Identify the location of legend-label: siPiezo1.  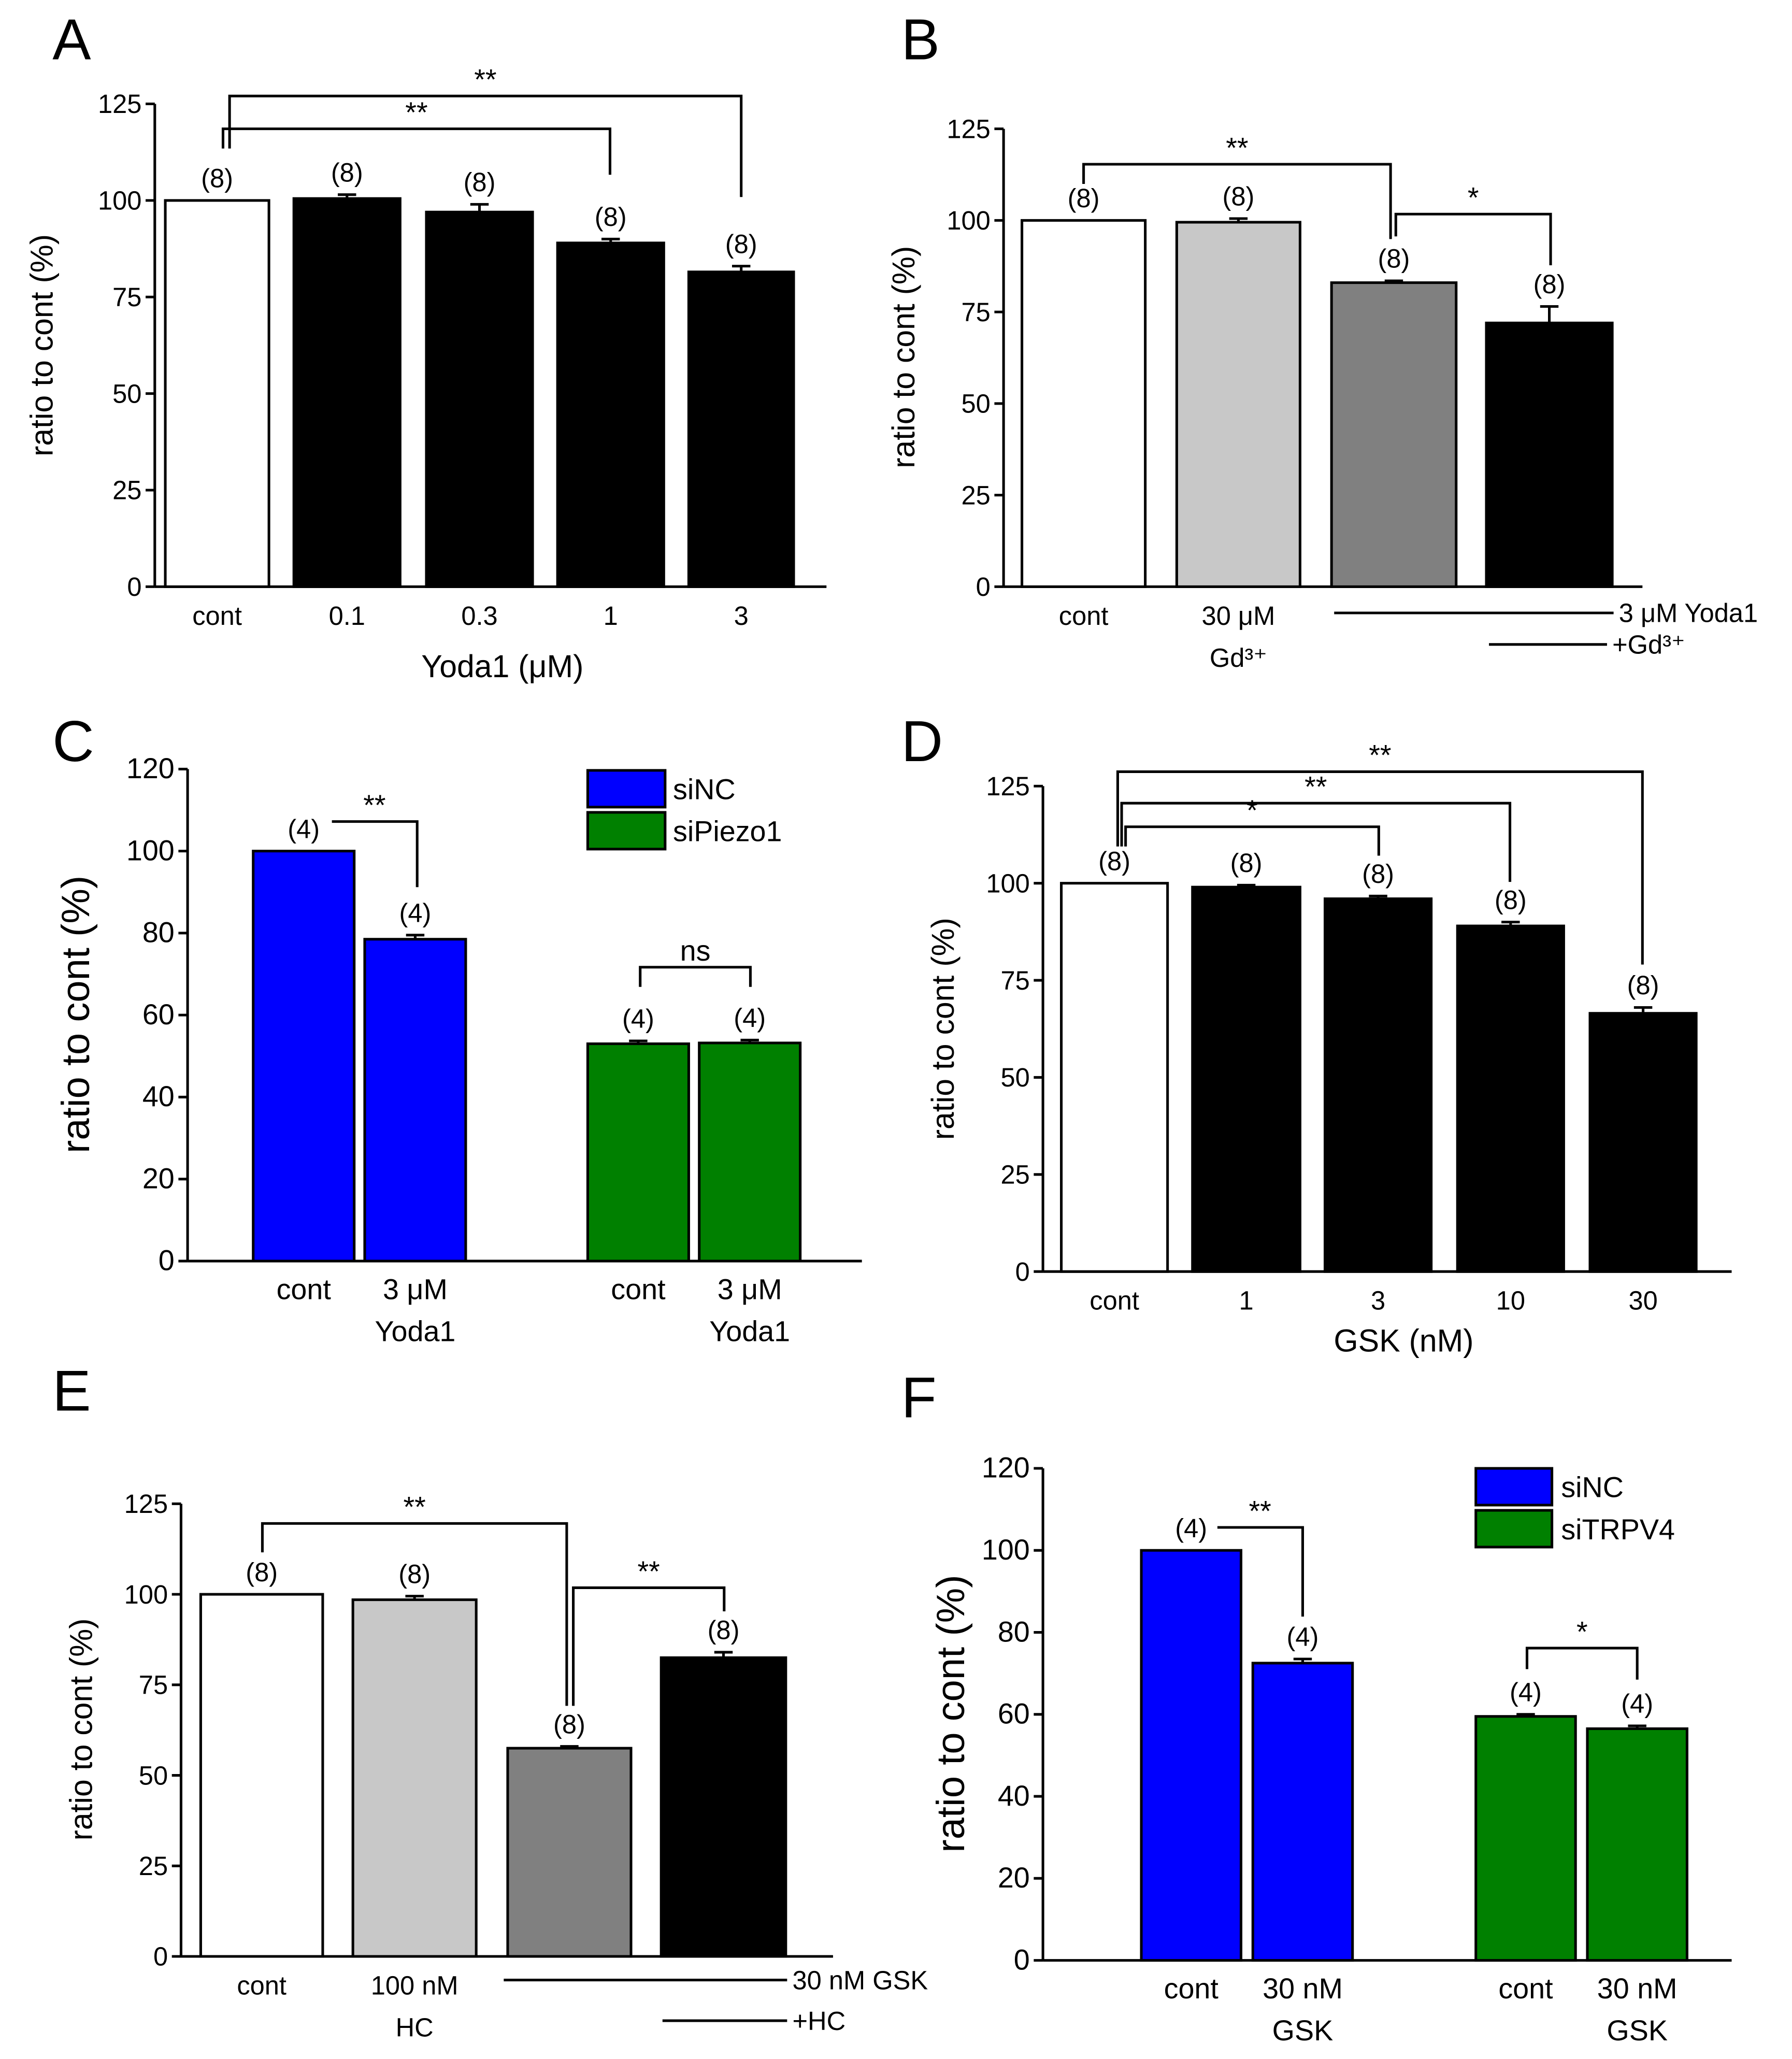
(727, 832).